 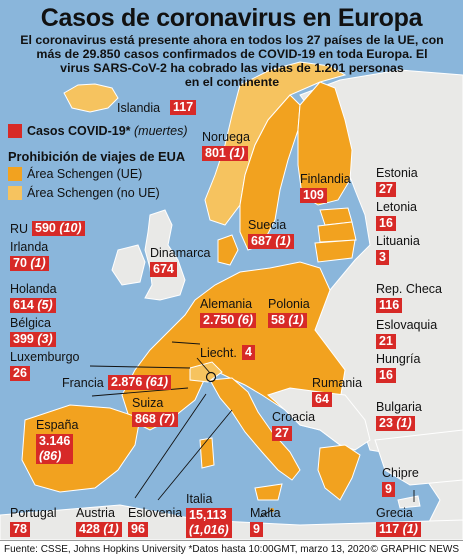 What do you see at coordinates (289, 304) in the screenshot?
I see `label-polonia: Polonia` at bounding box center [289, 304].